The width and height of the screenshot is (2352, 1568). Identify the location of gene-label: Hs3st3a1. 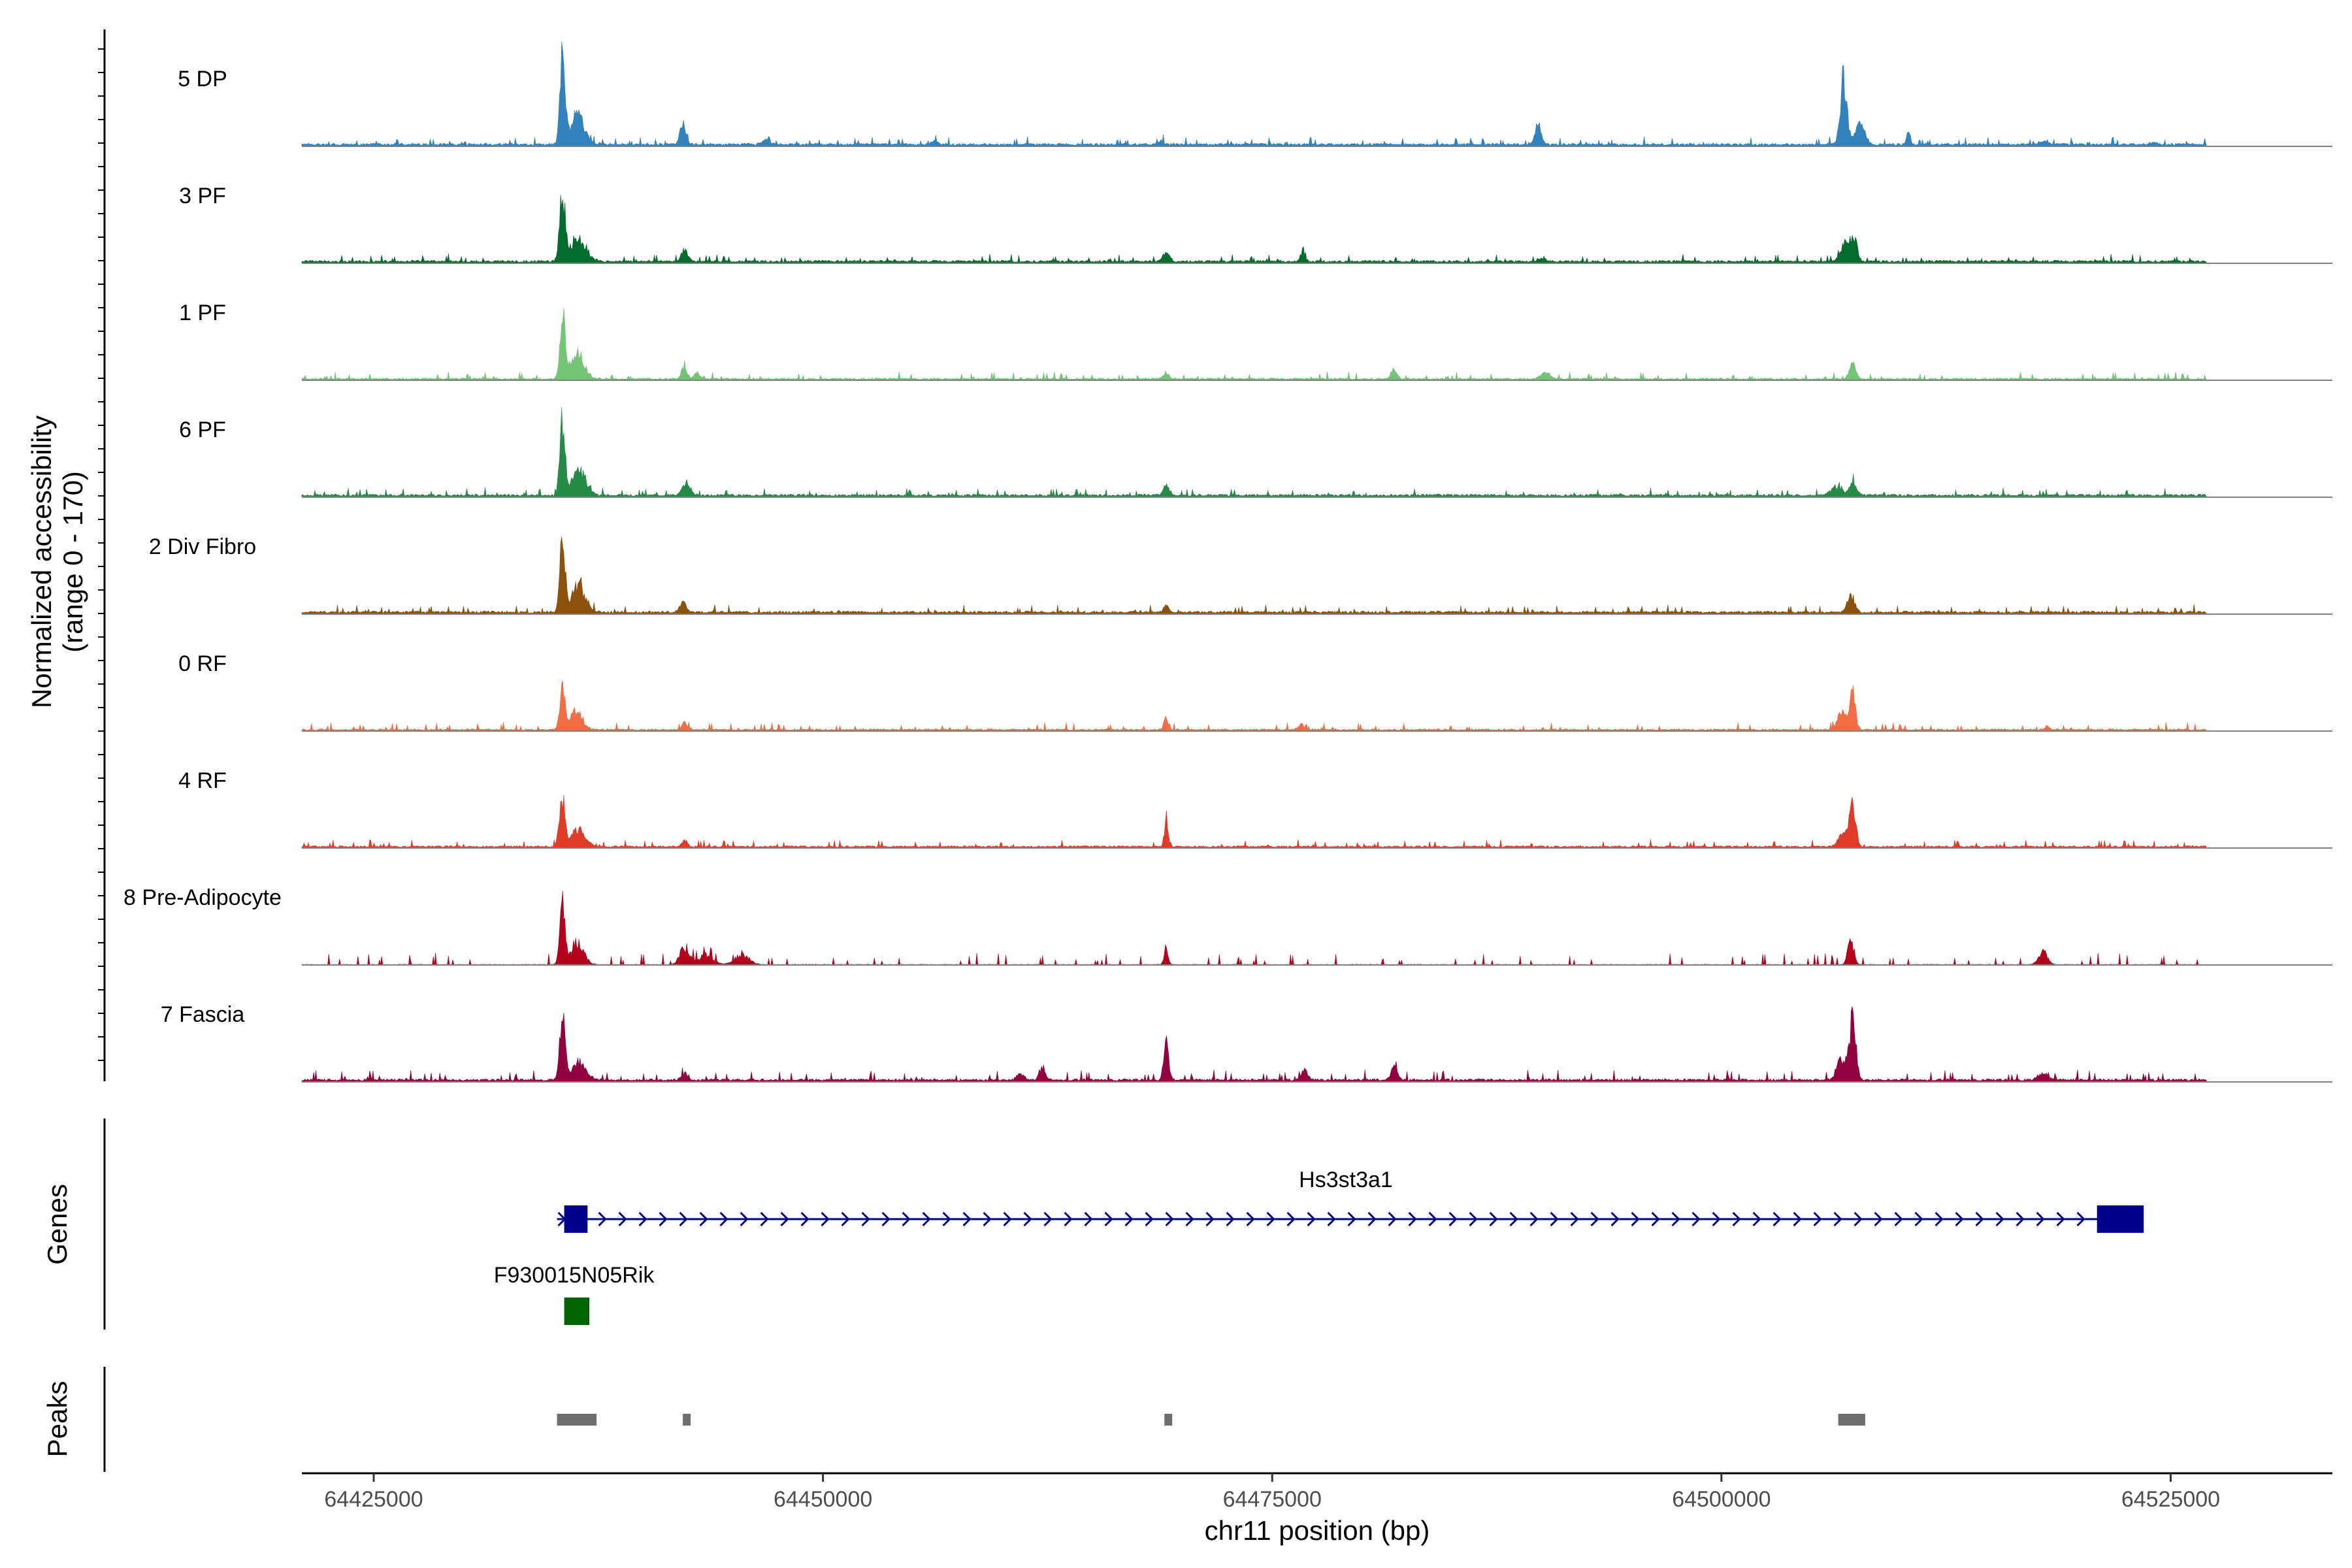
(1346, 1180).